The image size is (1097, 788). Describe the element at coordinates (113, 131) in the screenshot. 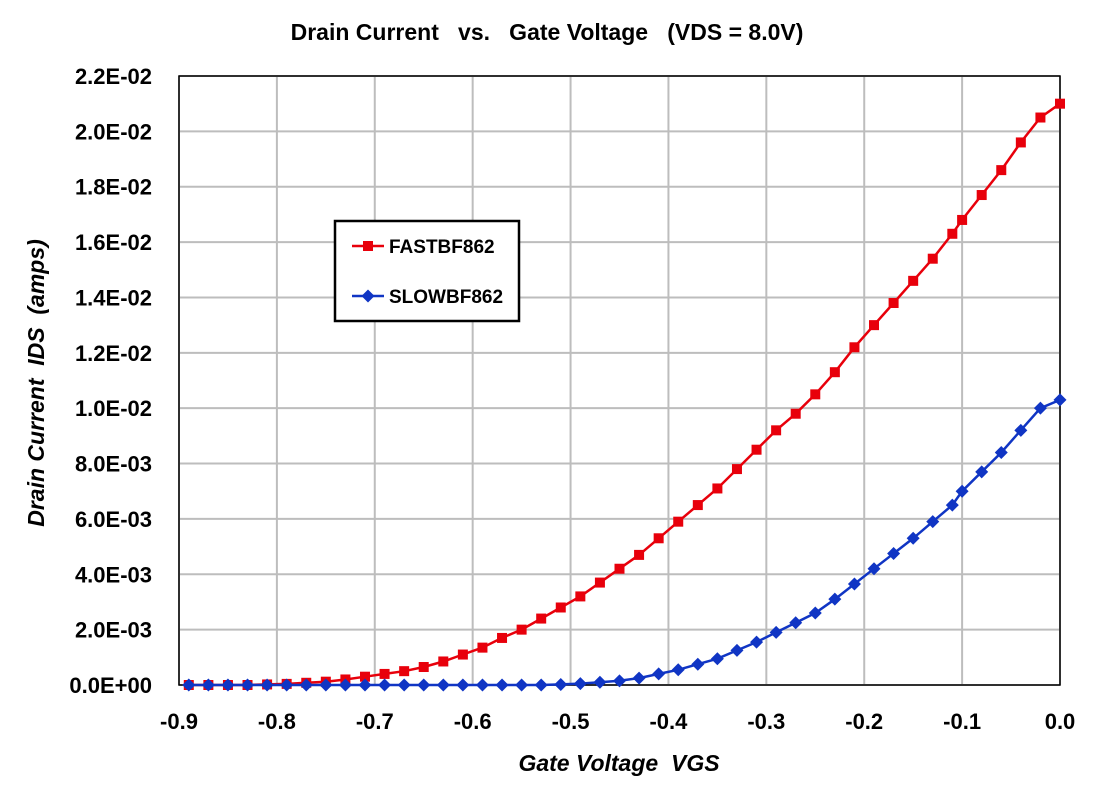

I see `y-tick-label: 2.0E-02` at that location.